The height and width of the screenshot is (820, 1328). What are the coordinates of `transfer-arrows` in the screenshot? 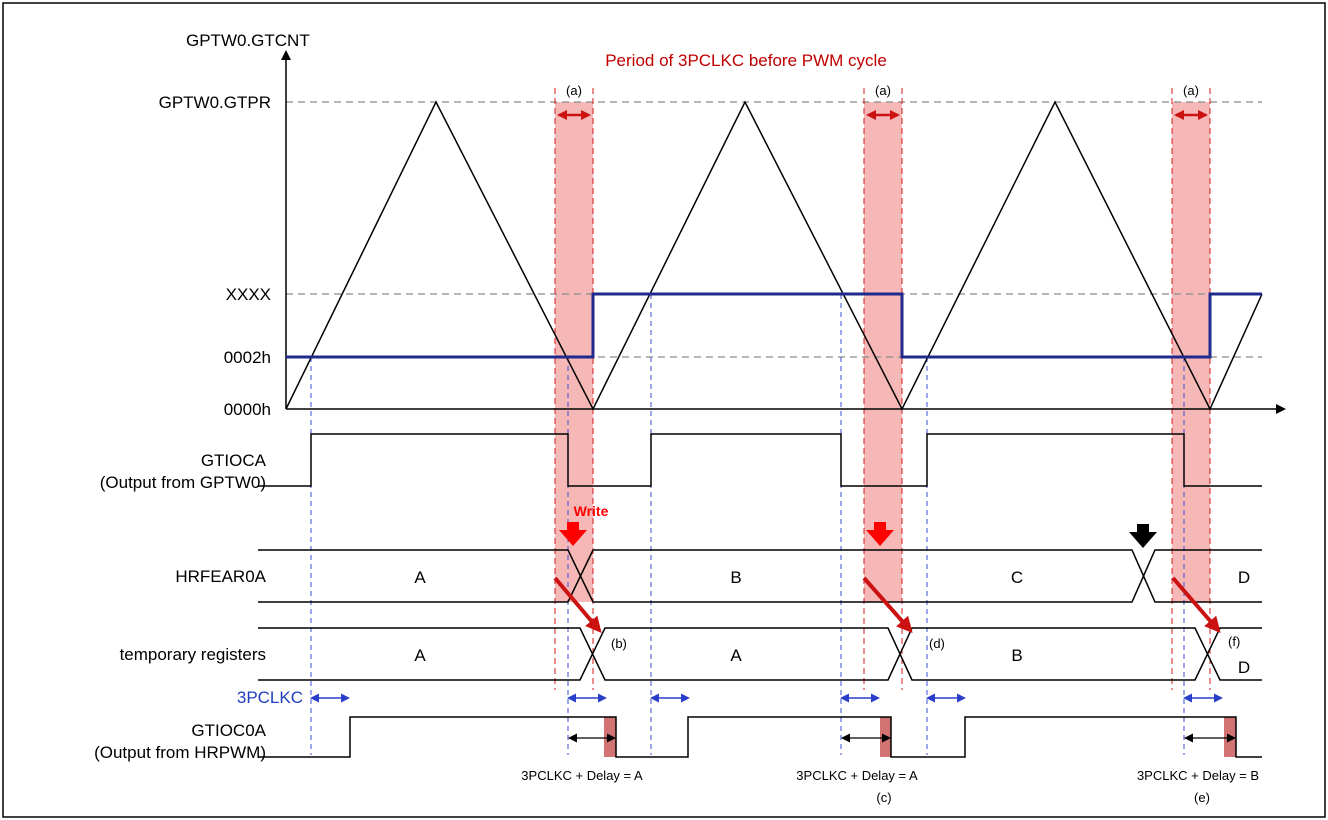 It's located at (887, 605).